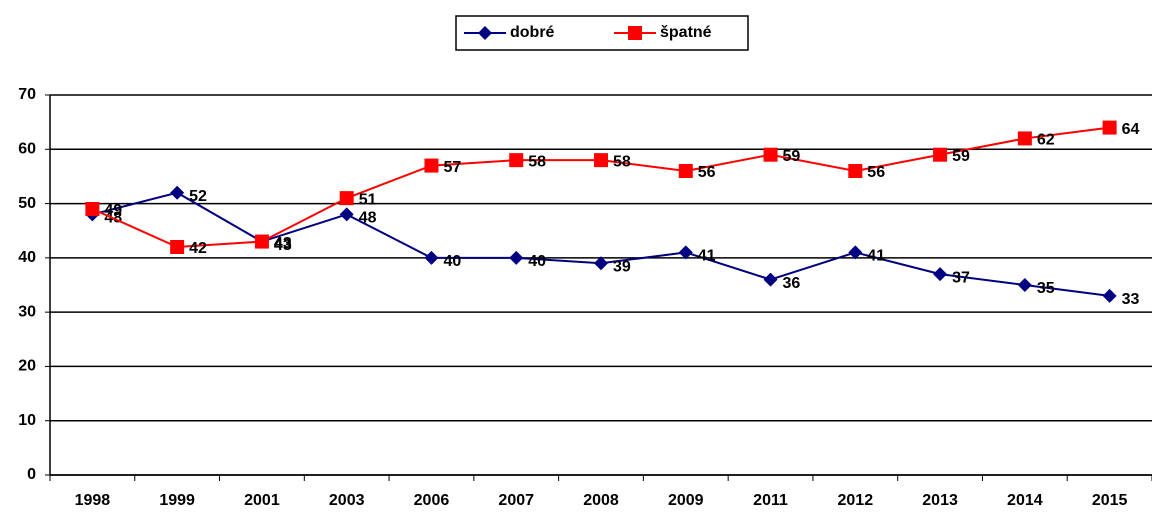 The height and width of the screenshot is (515, 1152). What do you see at coordinates (516, 500) in the screenshot?
I see `x-tick-label: 2007` at bounding box center [516, 500].